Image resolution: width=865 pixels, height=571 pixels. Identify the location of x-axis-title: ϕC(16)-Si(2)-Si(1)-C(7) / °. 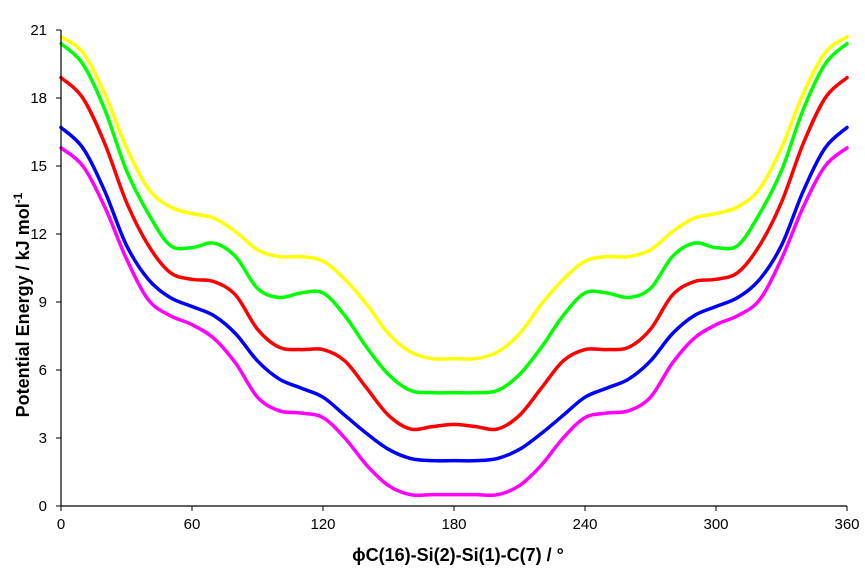
(458, 555).